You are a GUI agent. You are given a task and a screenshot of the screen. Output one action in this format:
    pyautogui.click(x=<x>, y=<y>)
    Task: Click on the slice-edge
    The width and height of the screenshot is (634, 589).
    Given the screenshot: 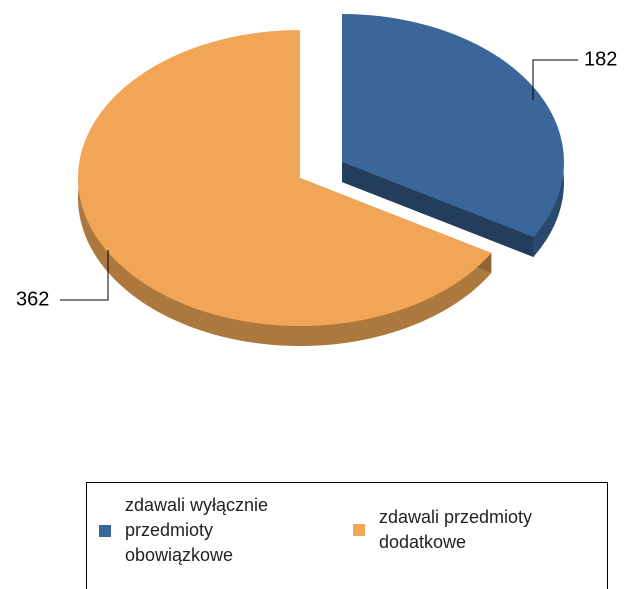 What is the action you would take?
    pyautogui.click(x=438, y=209)
    